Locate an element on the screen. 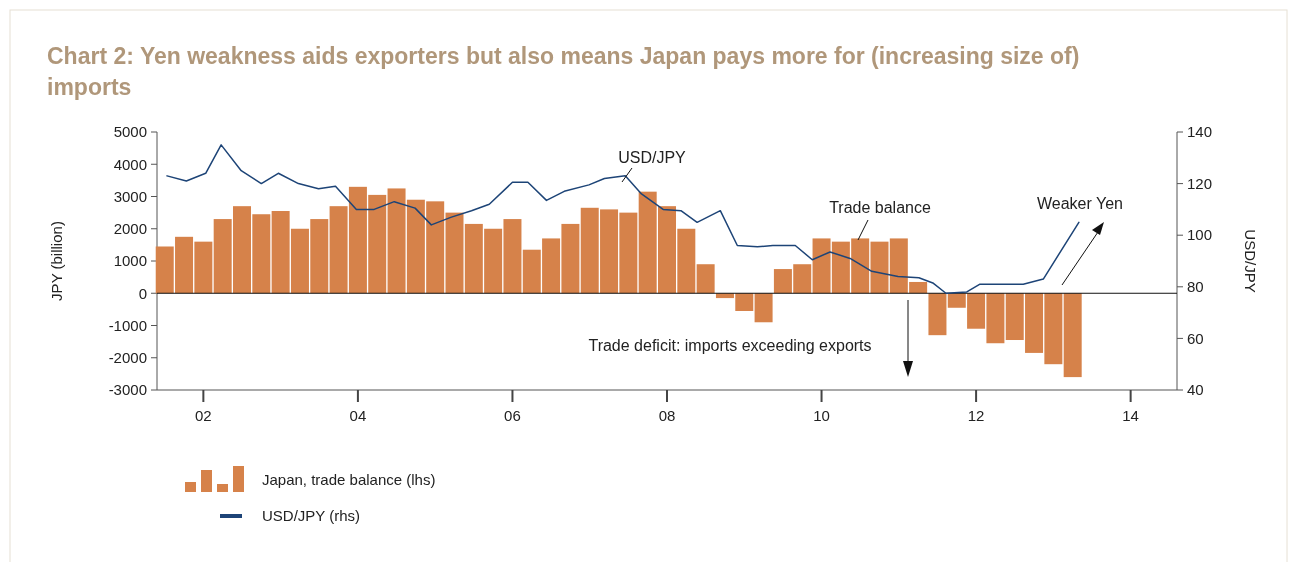  y-tick-label: 0 is located at coordinates (142, 293).